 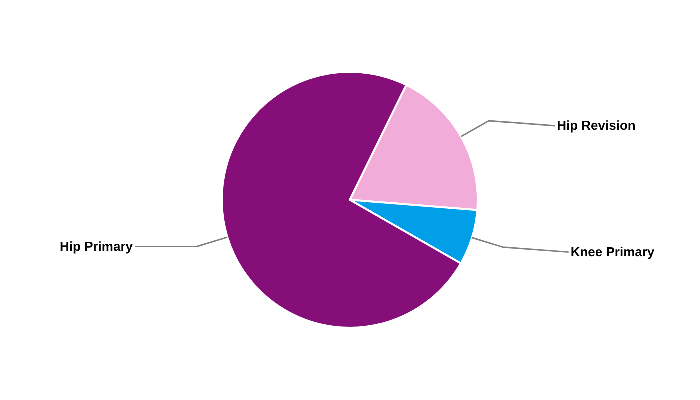 I want to click on slice-label: Knee Primary, so click(x=613, y=252).